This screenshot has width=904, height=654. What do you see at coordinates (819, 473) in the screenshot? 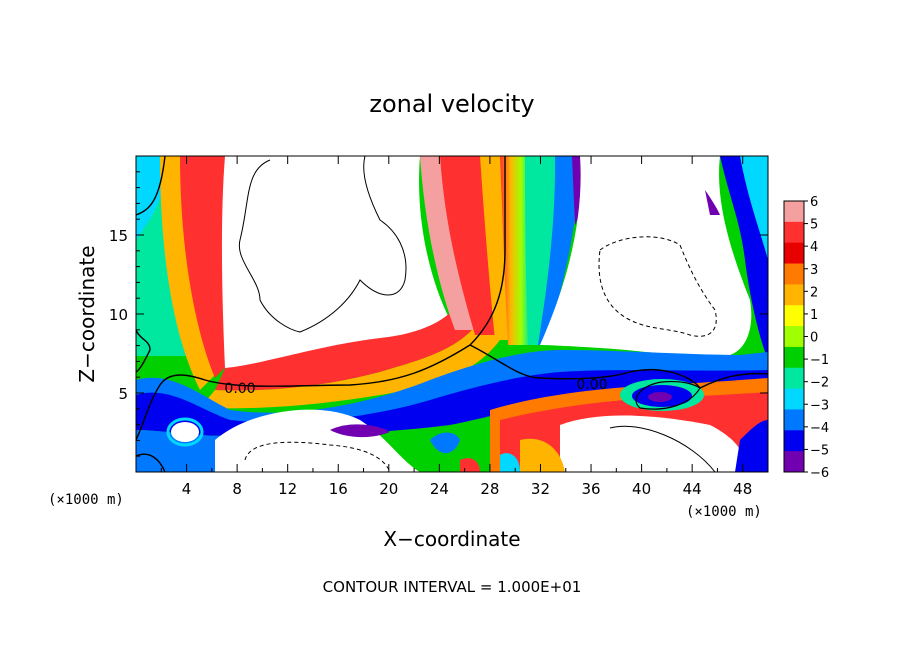
I see `colorbar-label: −6` at bounding box center [819, 473].